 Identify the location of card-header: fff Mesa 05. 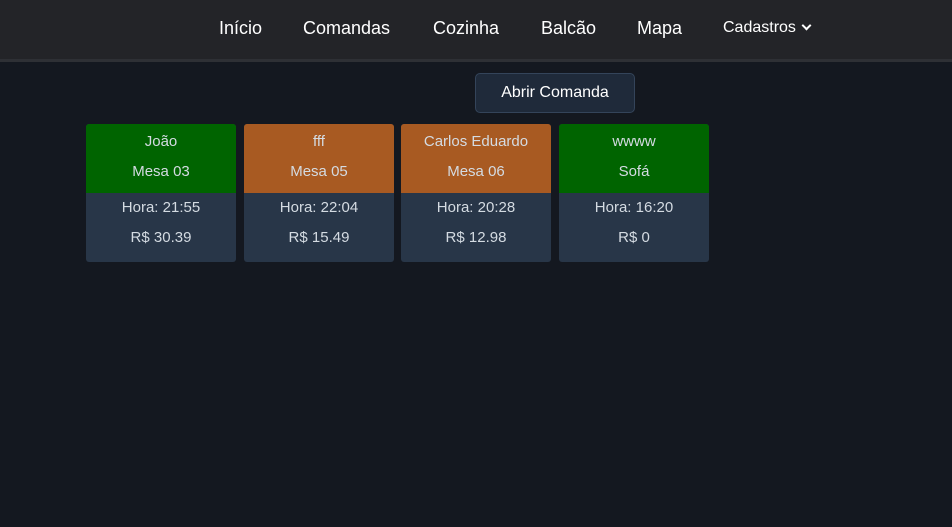
(319, 158).